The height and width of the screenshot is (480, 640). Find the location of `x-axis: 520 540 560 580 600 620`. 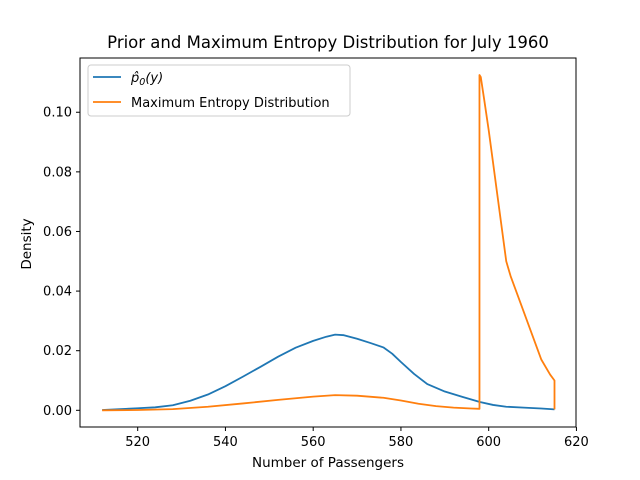

x-axis: 520 540 560 580 600 620 is located at coordinates (357, 438).